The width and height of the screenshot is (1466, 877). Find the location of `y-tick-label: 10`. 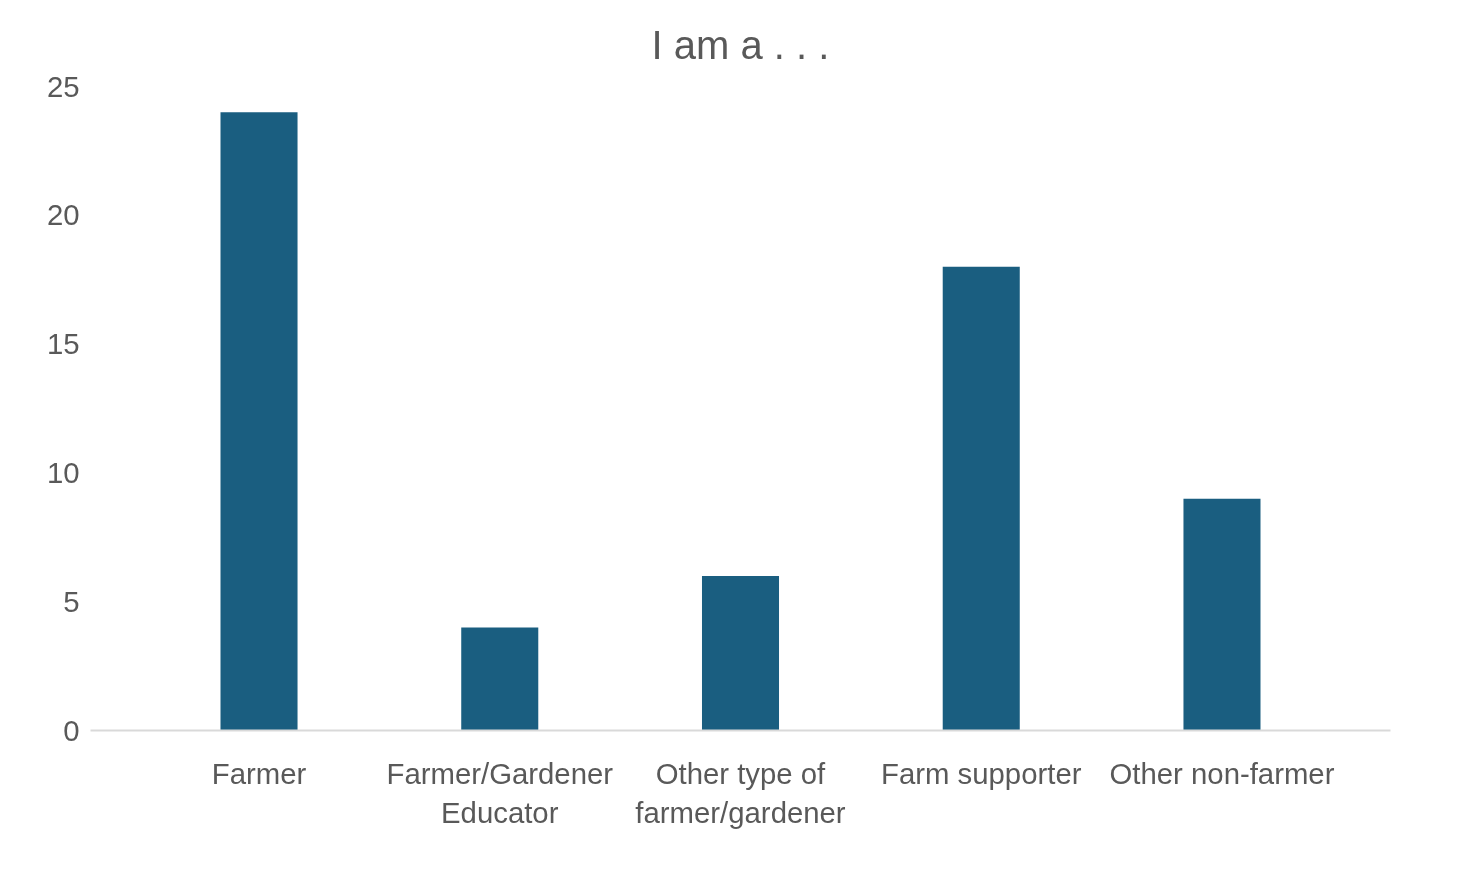

y-tick-label: 10 is located at coordinates (63, 472).